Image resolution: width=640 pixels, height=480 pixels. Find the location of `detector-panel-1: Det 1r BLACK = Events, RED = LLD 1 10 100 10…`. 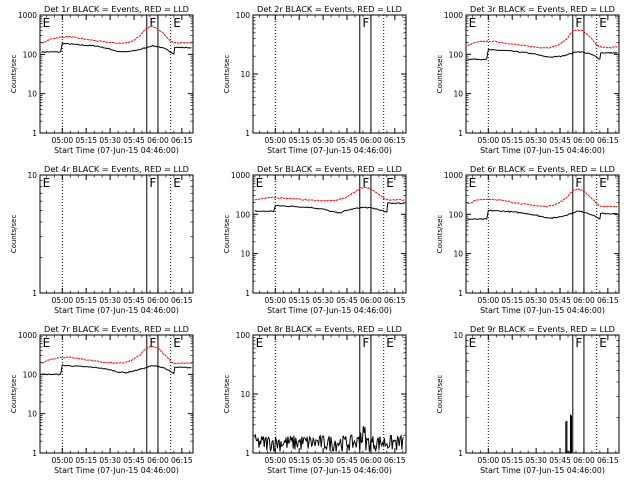

detector-panel-1: Det 1r BLACK = Events, RED = LLD 1 10 100 10… is located at coordinates (102, 79).